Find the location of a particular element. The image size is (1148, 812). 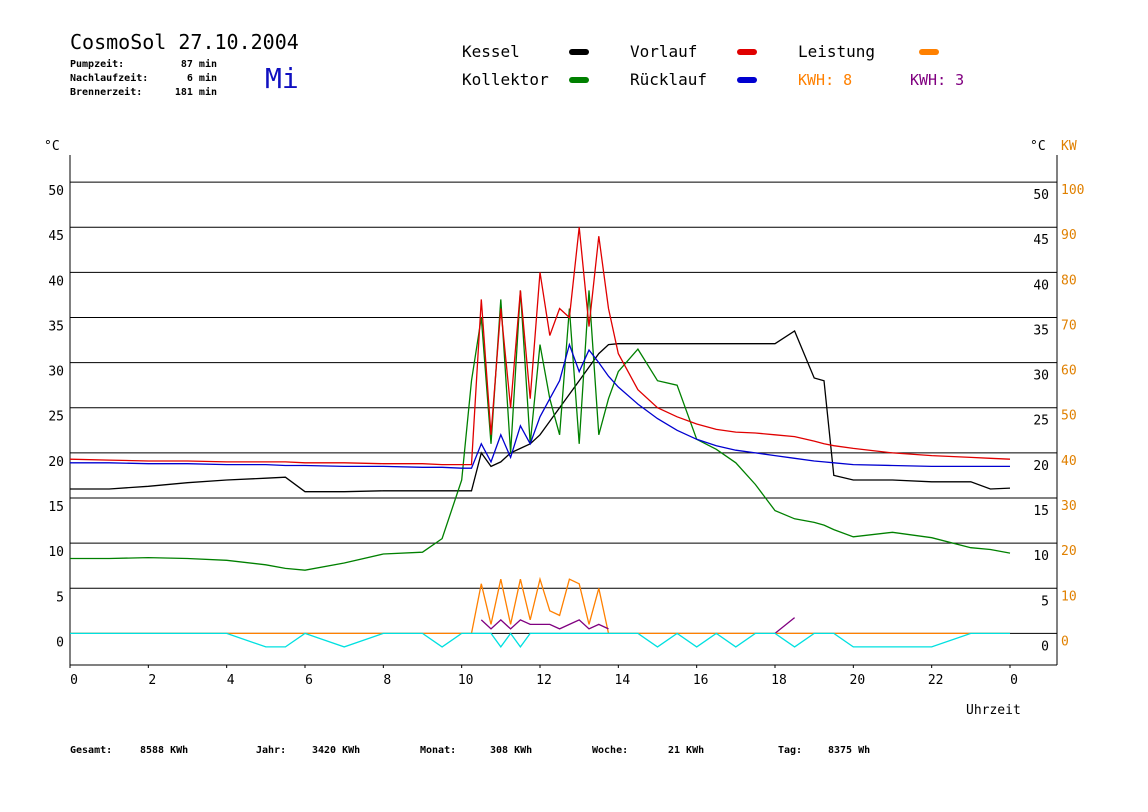

y2-tick-label: 90 is located at coordinates (1069, 235).